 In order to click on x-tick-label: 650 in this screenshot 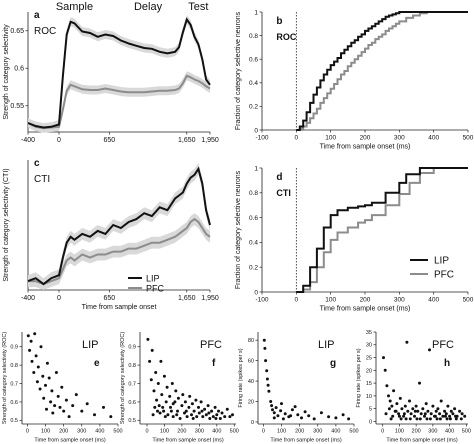, I will do `click(109, 298)`.